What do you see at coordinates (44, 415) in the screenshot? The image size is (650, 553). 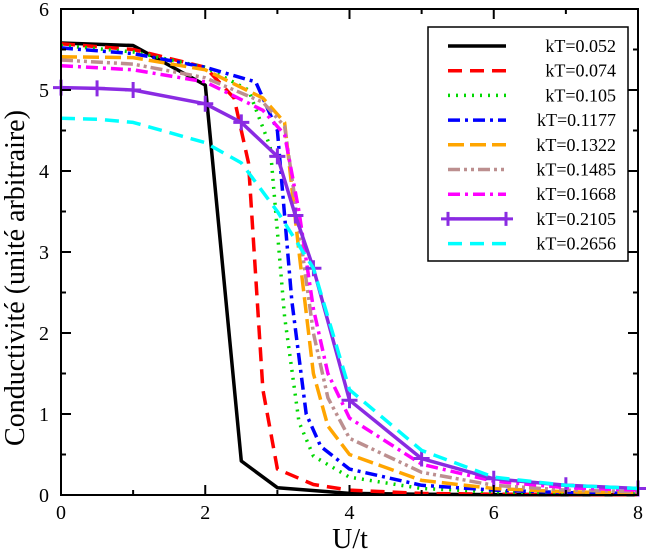 I see `y-tick-label: 1` at bounding box center [44, 415].